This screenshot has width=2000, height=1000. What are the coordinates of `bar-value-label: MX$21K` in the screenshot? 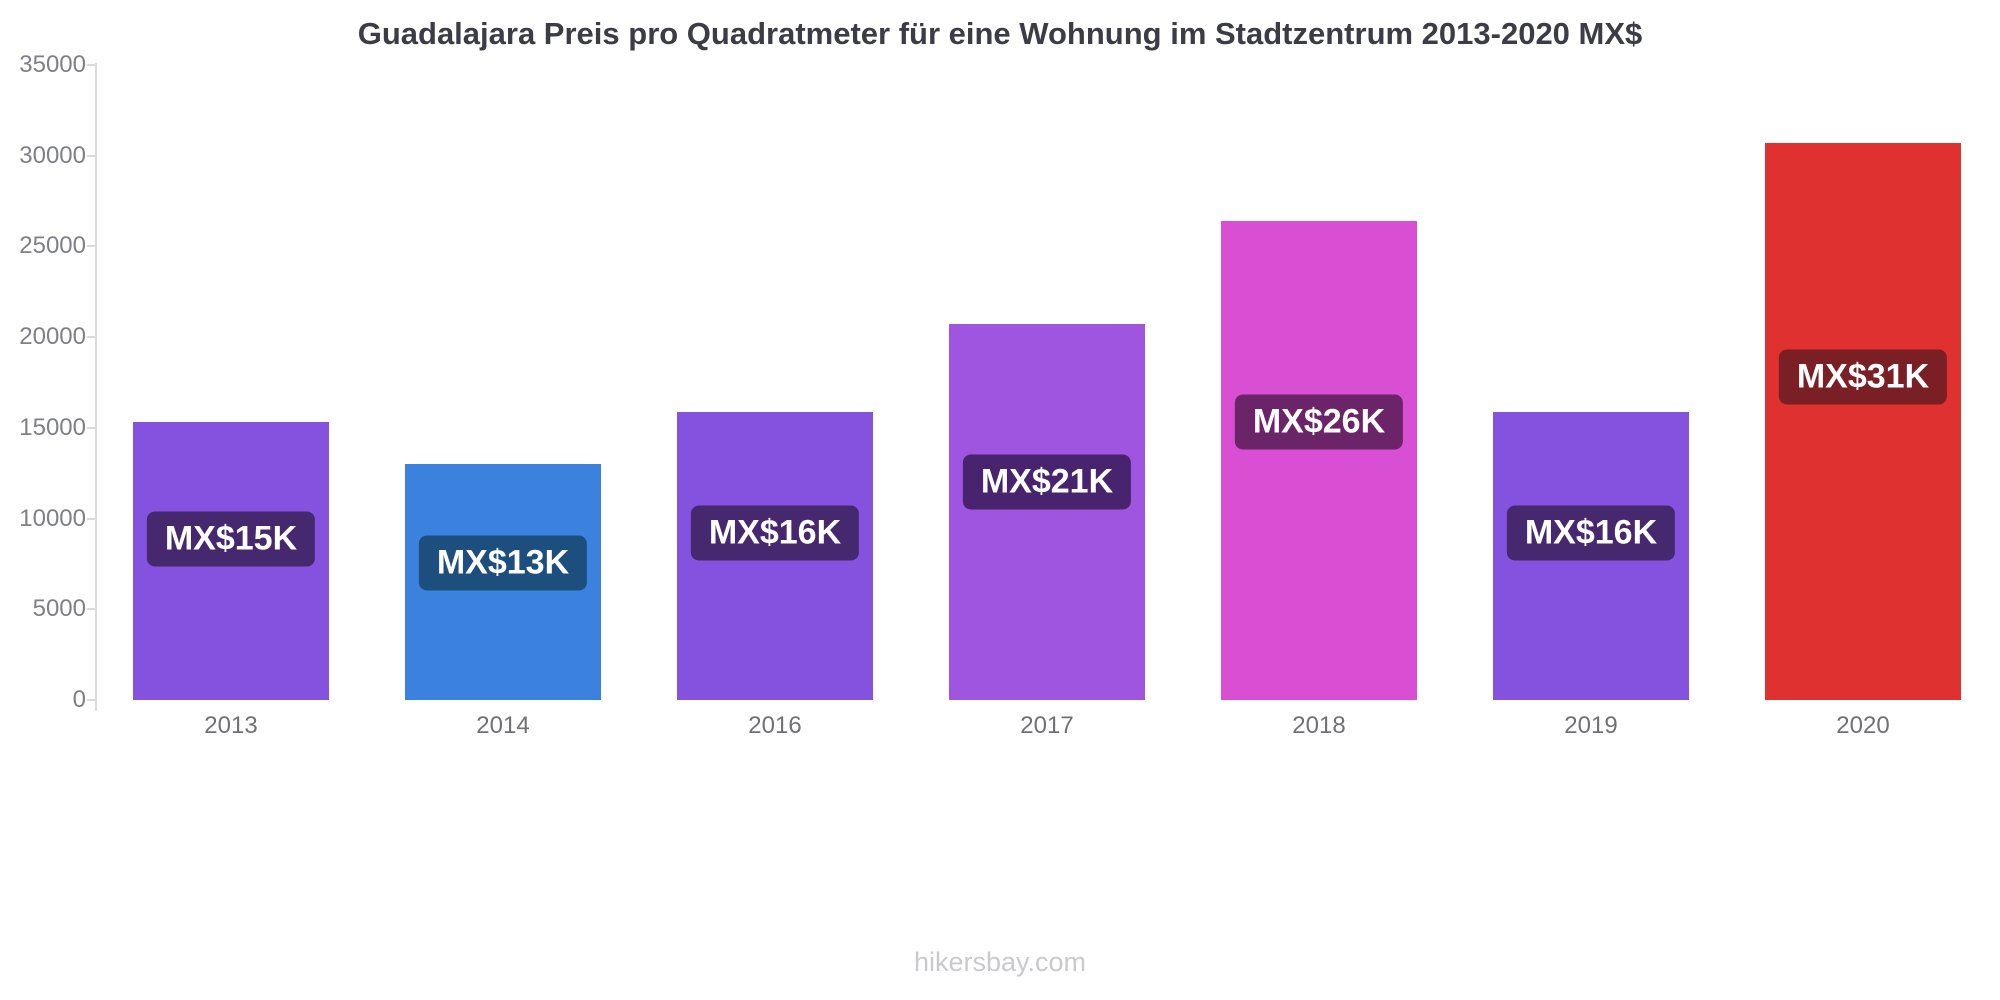 It's located at (1047, 482).